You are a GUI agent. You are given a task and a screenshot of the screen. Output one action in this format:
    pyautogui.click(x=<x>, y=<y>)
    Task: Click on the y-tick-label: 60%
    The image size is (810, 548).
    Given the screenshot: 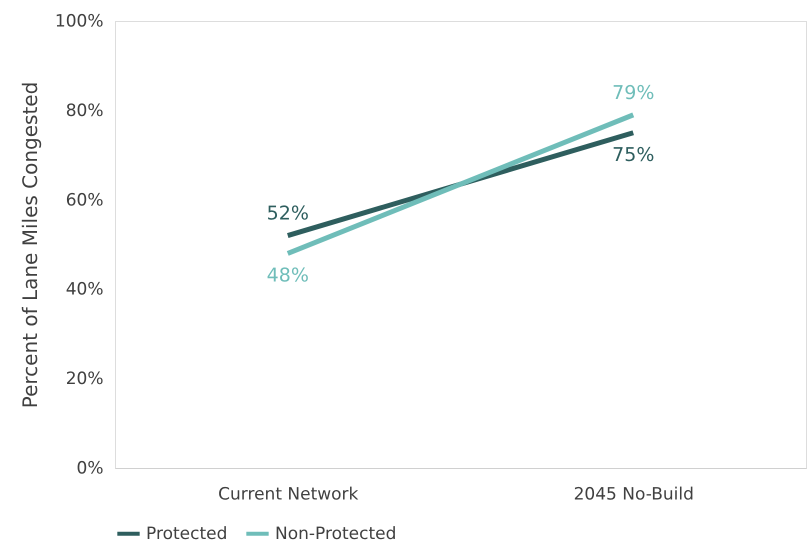 What is the action you would take?
    pyautogui.click(x=85, y=200)
    